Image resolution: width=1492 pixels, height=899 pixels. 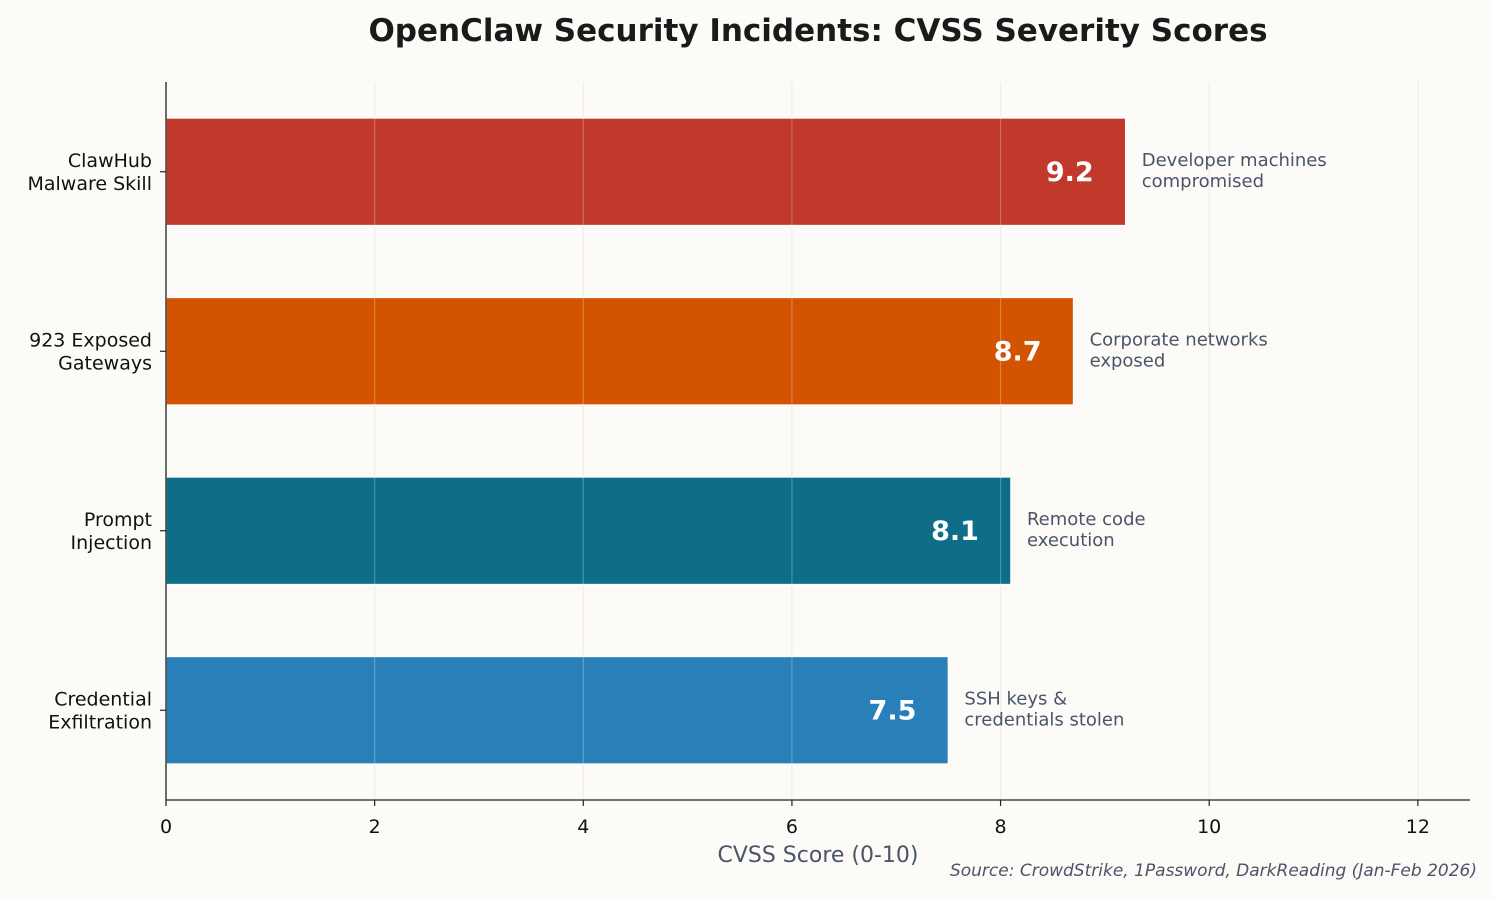 I want to click on annotation: Corporate networks exposed, so click(x=1179, y=350).